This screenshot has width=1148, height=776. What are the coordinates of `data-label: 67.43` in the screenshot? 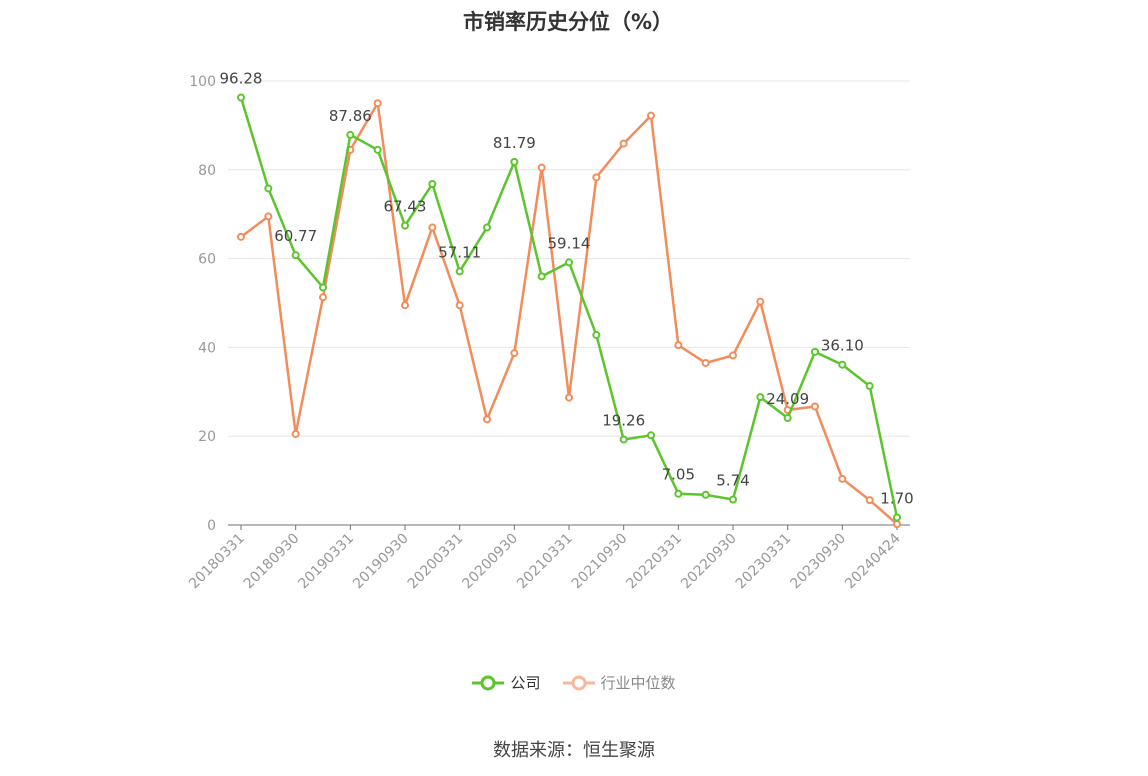 It's located at (405, 207).